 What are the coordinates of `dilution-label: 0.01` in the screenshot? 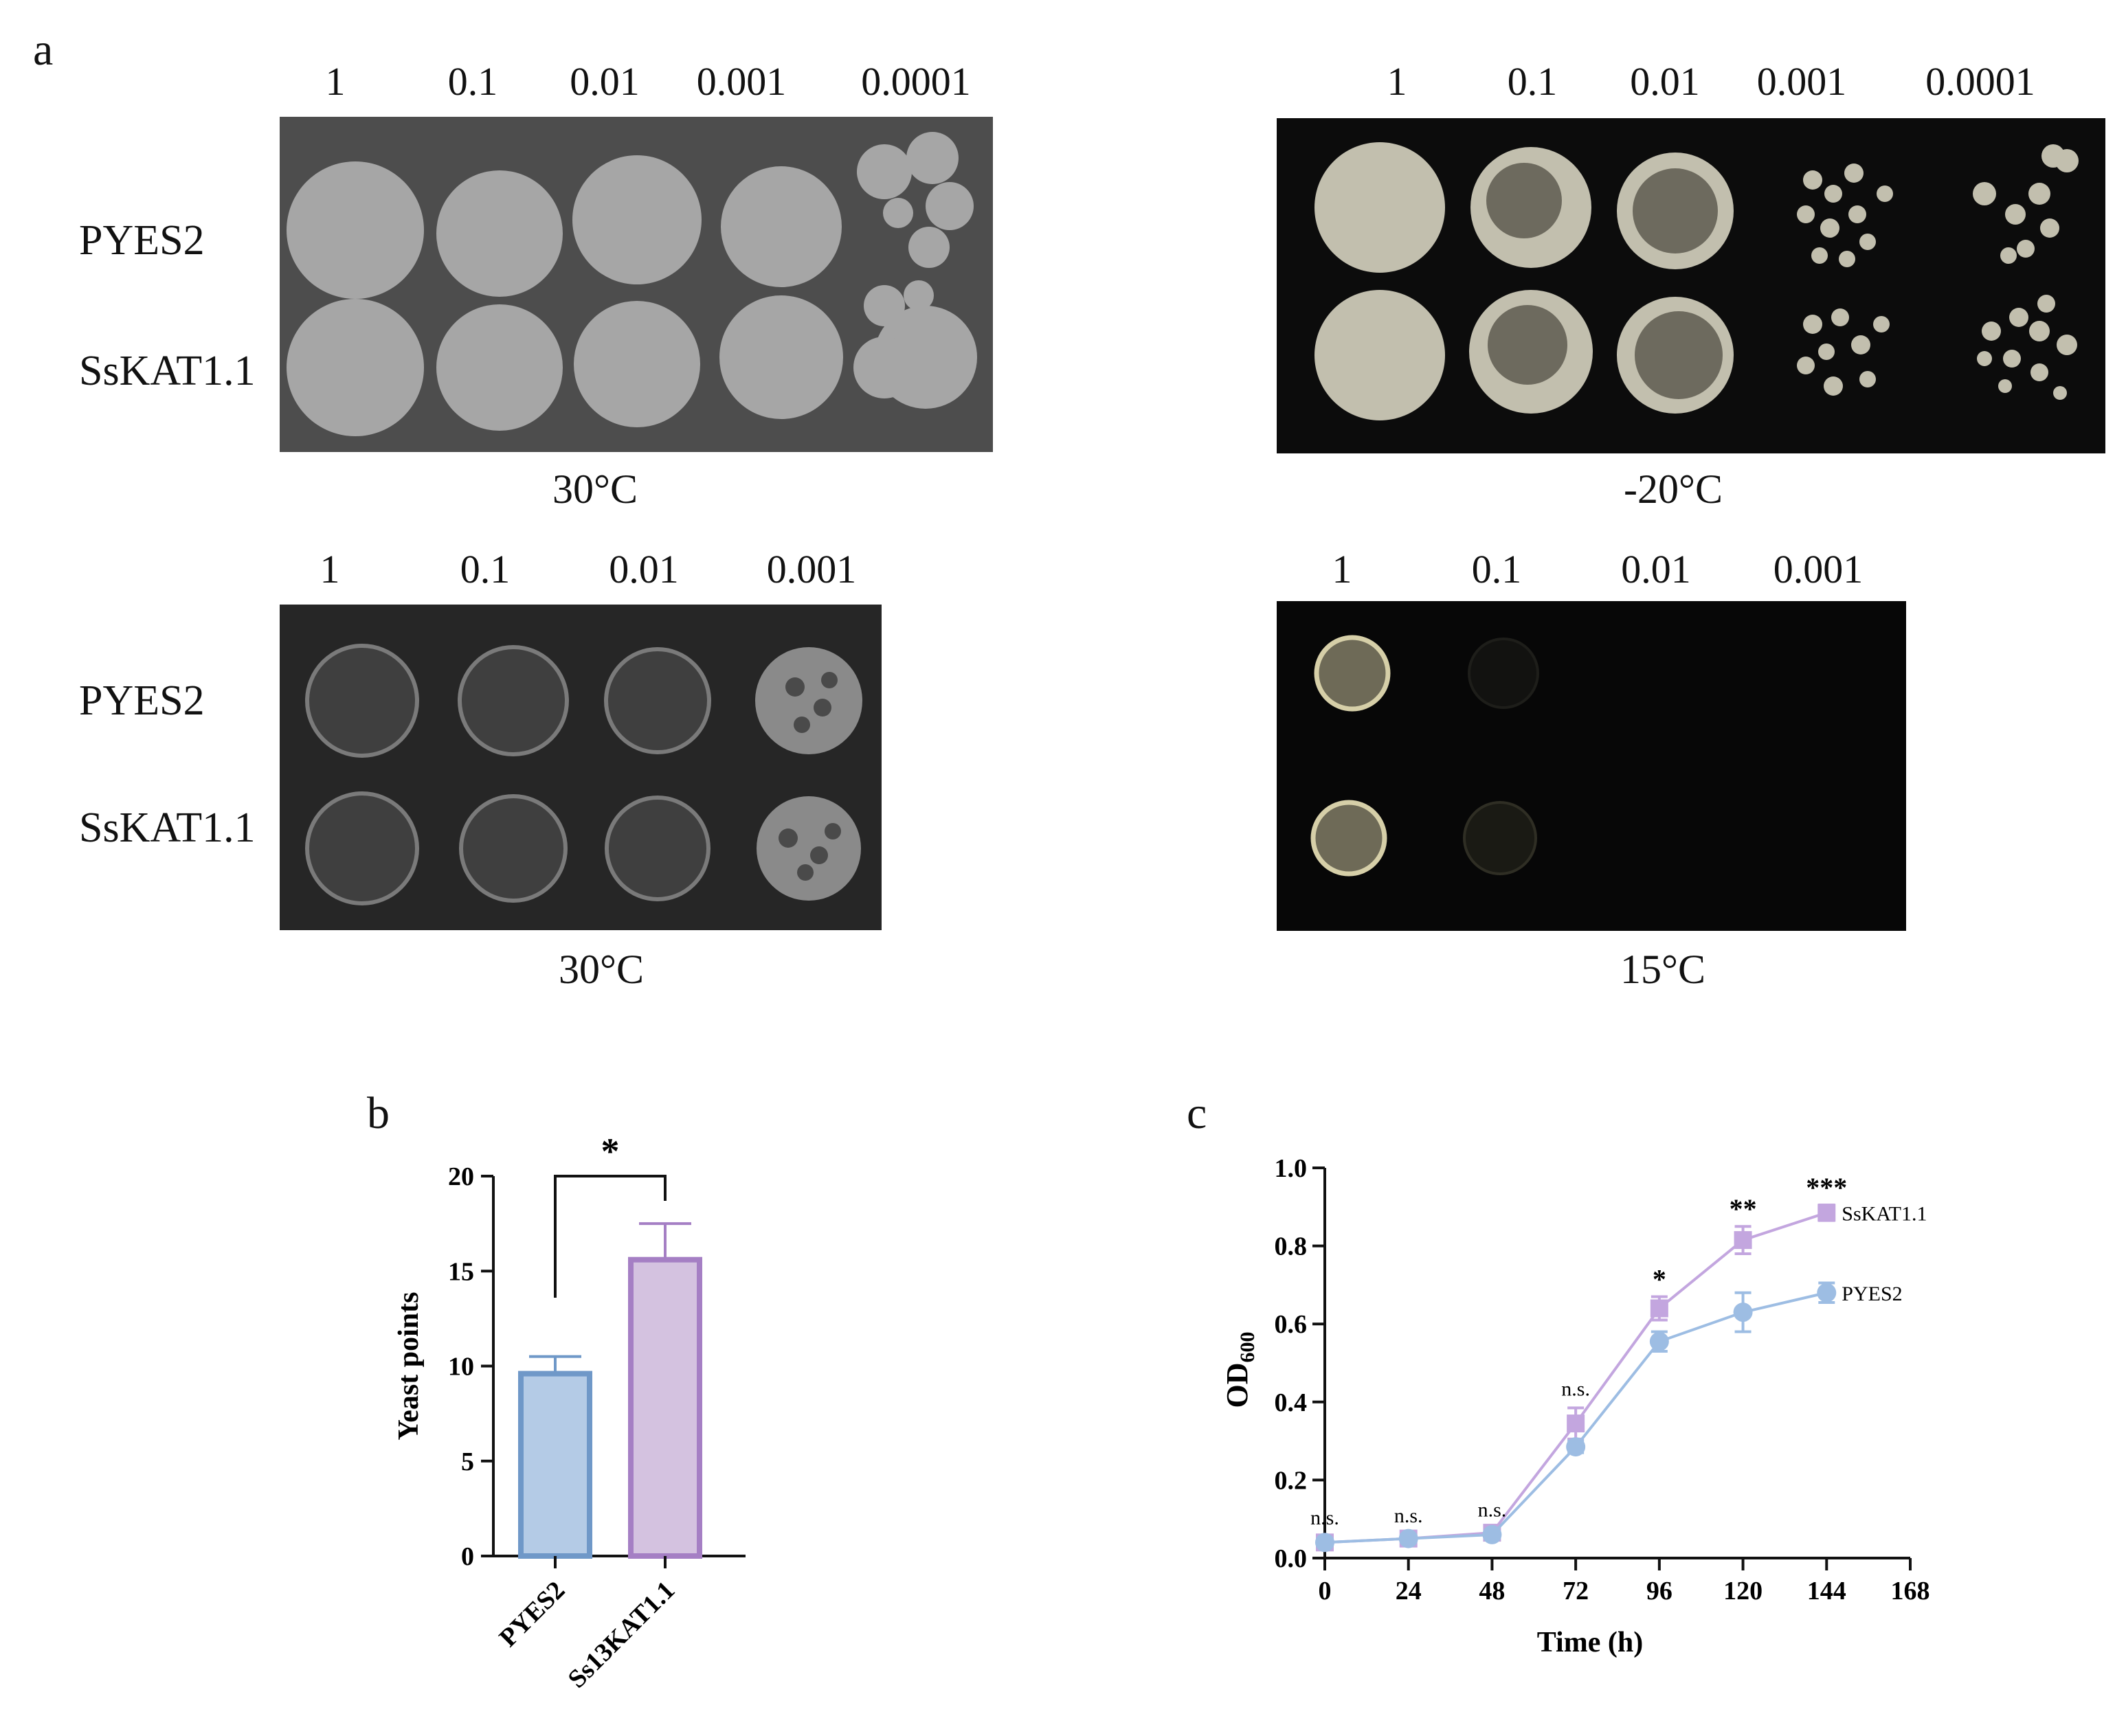 It's located at (1656, 569).